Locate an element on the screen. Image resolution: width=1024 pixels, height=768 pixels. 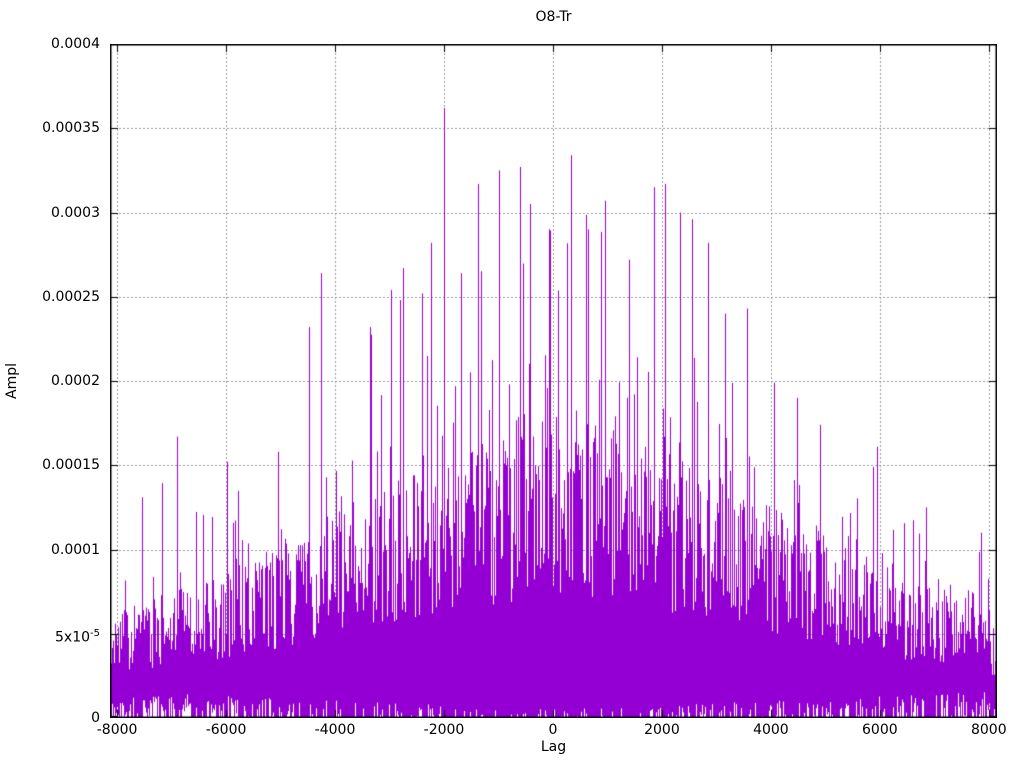
x-tick-label: -2000 is located at coordinates (444, 730).